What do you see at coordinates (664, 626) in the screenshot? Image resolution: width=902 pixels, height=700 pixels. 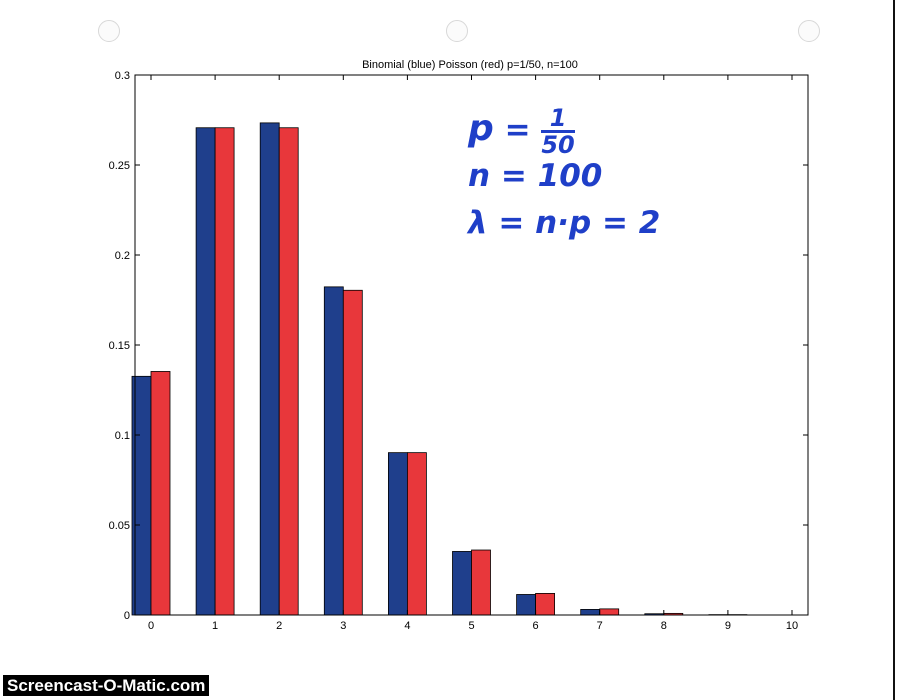 I see `x-tick-label: 8` at bounding box center [664, 626].